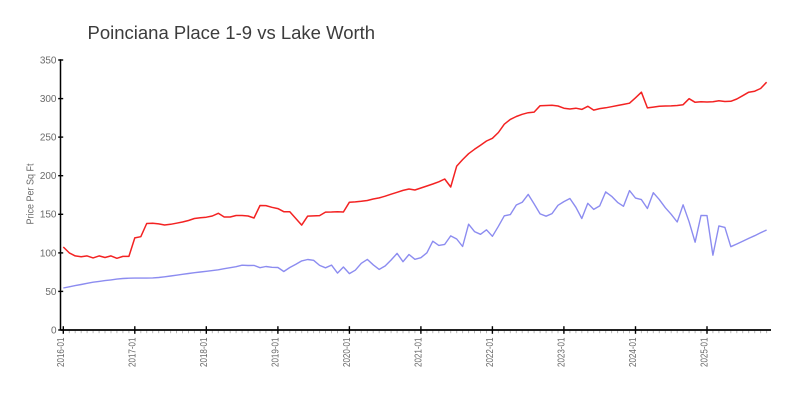  Describe the element at coordinates (347, 352) in the screenshot. I see `svg-text: 2020-01` at that location.